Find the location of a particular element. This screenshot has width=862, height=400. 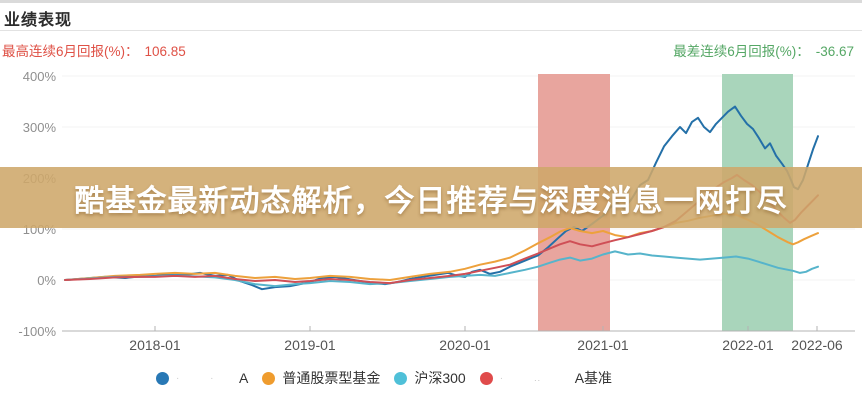

header-divider is located at coordinates (431, 30).